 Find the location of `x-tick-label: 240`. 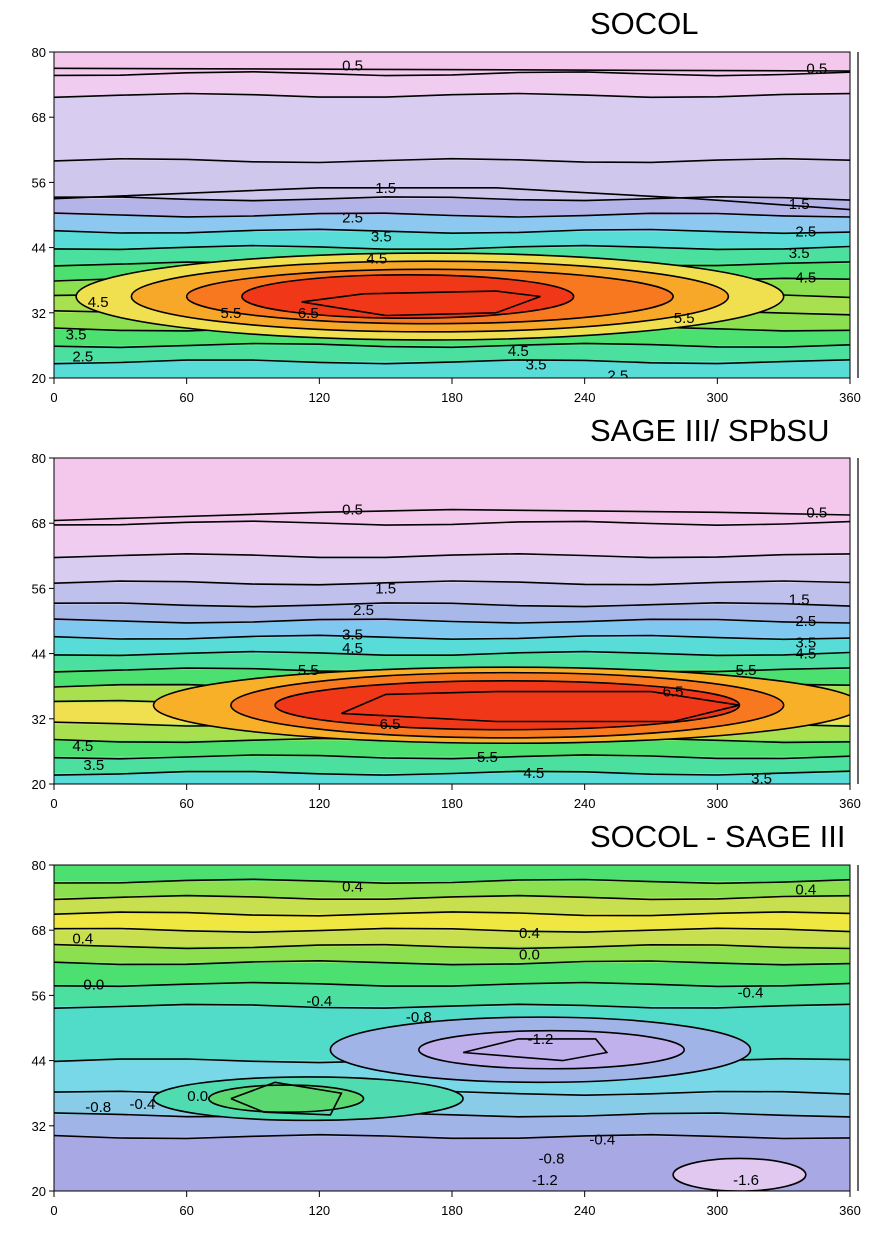

x-tick-label: 240 is located at coordinates (585, 803).